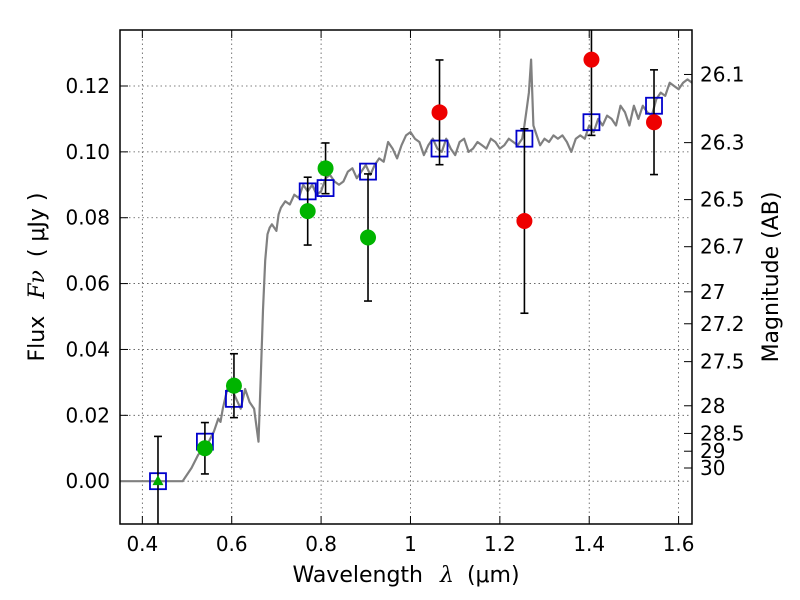 The height and width of the screenshot is (600, 800). I want to click on magnitude-tick-label: 27, so click(712, 292).